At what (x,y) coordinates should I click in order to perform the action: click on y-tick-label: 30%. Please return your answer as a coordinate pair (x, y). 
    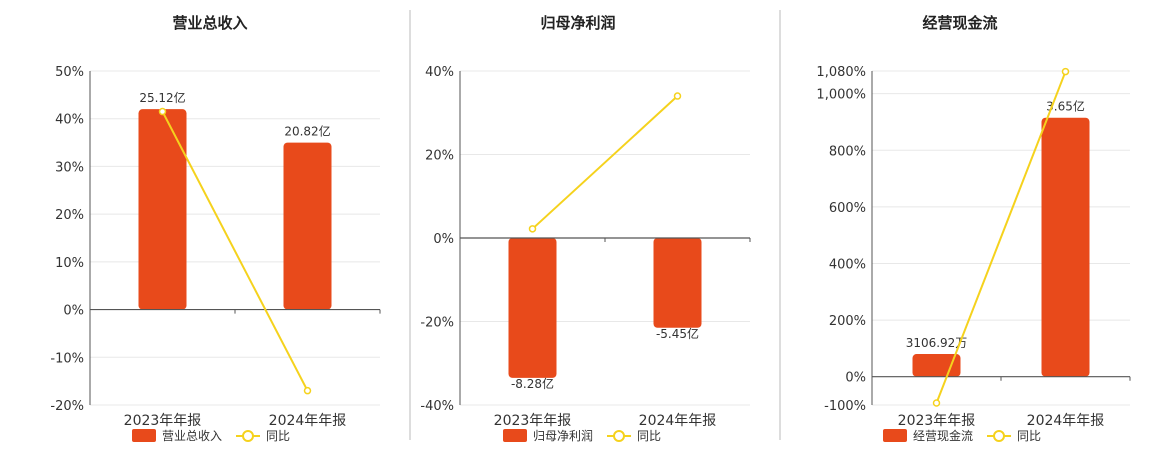
    Looking at the image, I should click on (69, 167).